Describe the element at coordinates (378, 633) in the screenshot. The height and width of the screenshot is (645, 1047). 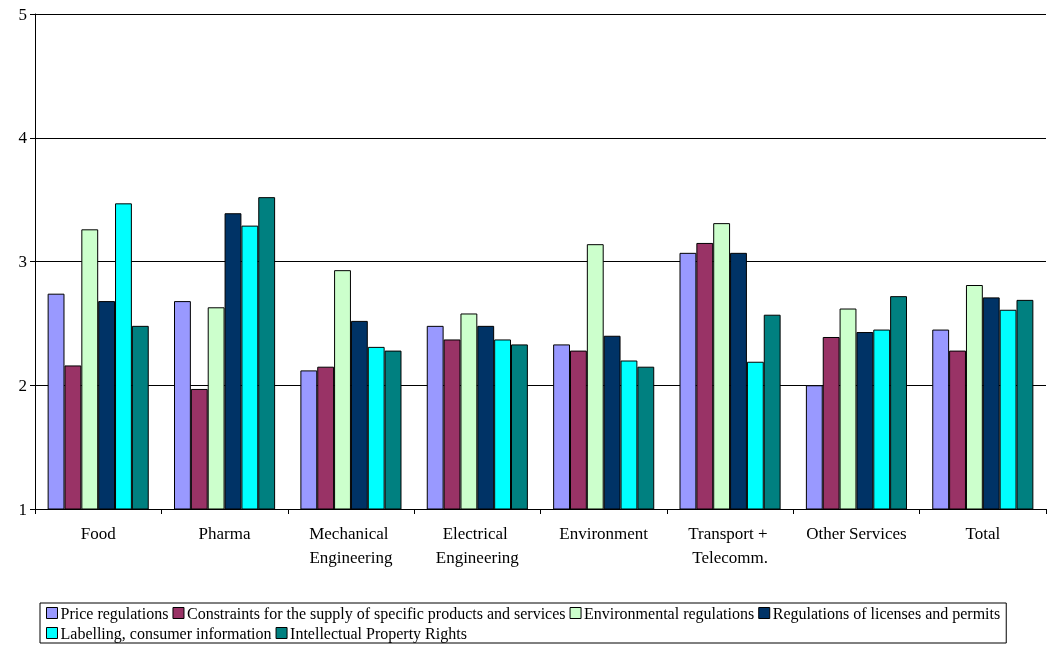
I see `legend-label: Intellectual Property Rights` at that location.